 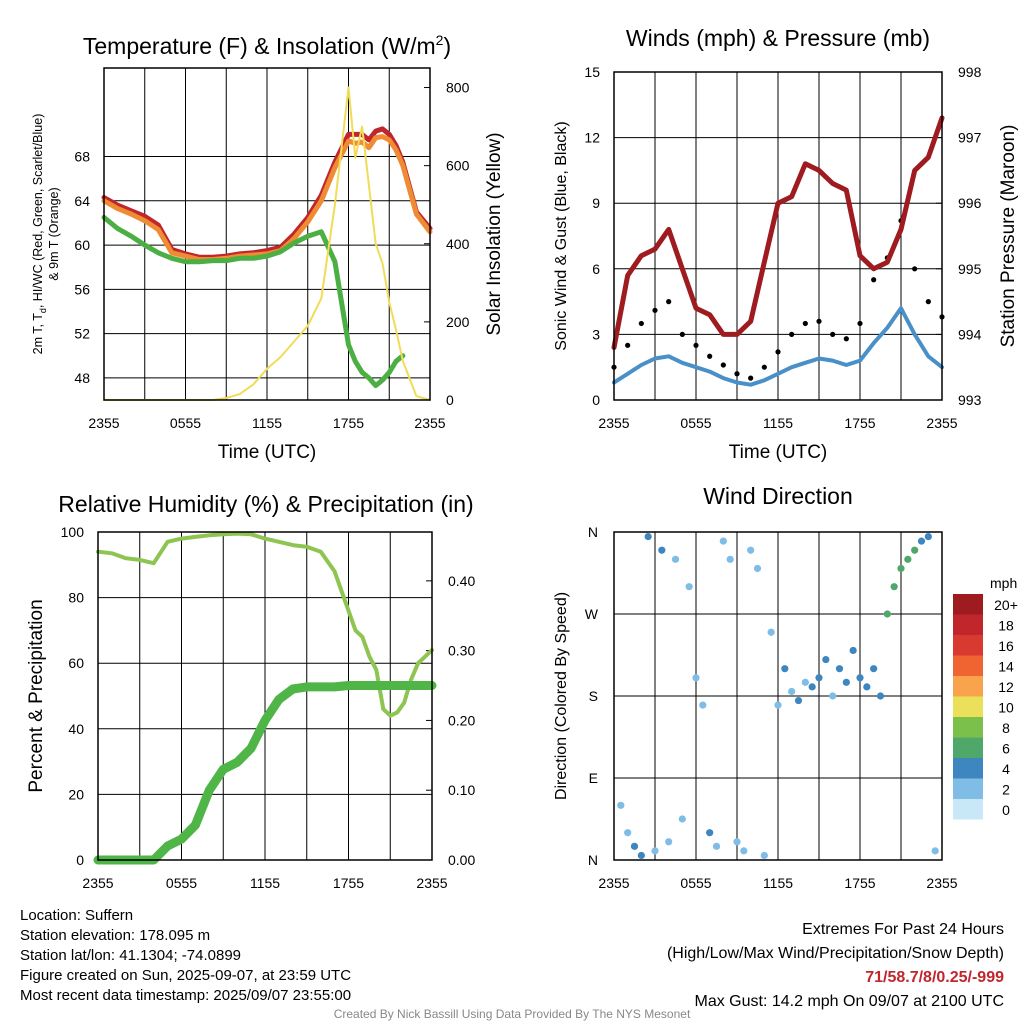 What do you see at coordinates (592, 138) in the screenshot?
I see `wind-ytick-label: 12` at bounding box center [592, 138].